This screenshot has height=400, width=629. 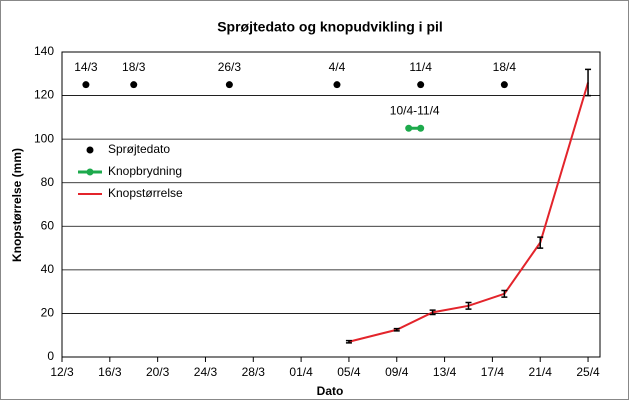 I want to click on point-label: 26/3, so click(x=230, y=67).